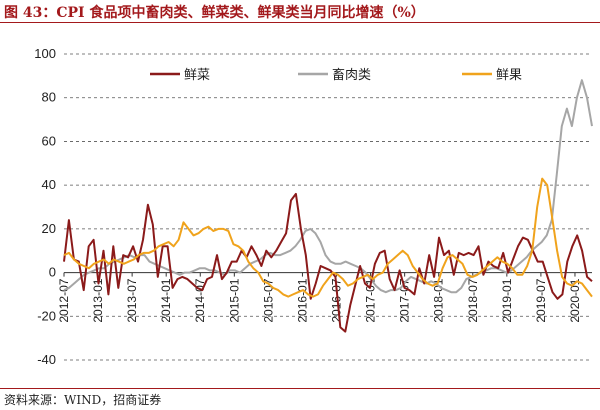 This screenshot has height=410, width=600. I want to click on x-tick-label: 2020-01, so click(575, 300).